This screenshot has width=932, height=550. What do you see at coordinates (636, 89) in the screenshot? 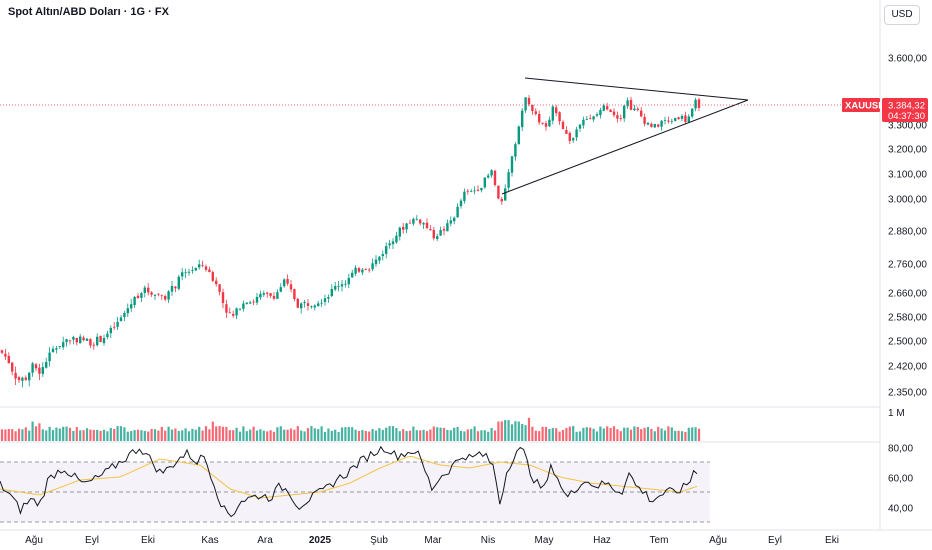
I see `trendline-upper` at bounding box center [636, 89].